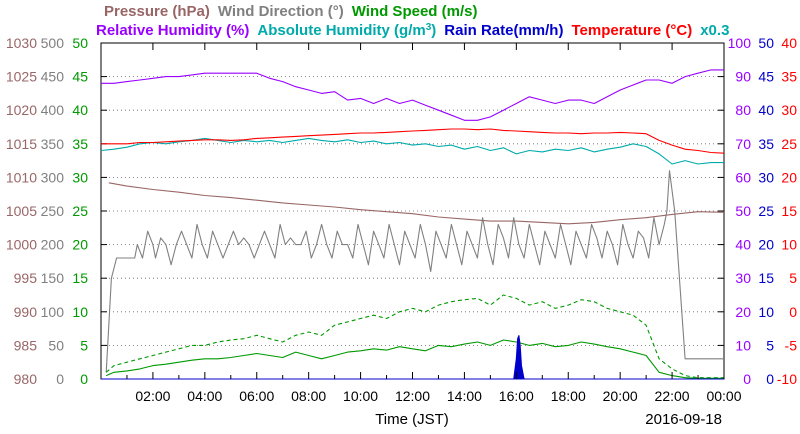 This screenshot has height=434, width=800. What do you see at coordinates (21, 110) in the screenshot?
I see `pressure-tick: 1020` at bounding box center [21, 110].